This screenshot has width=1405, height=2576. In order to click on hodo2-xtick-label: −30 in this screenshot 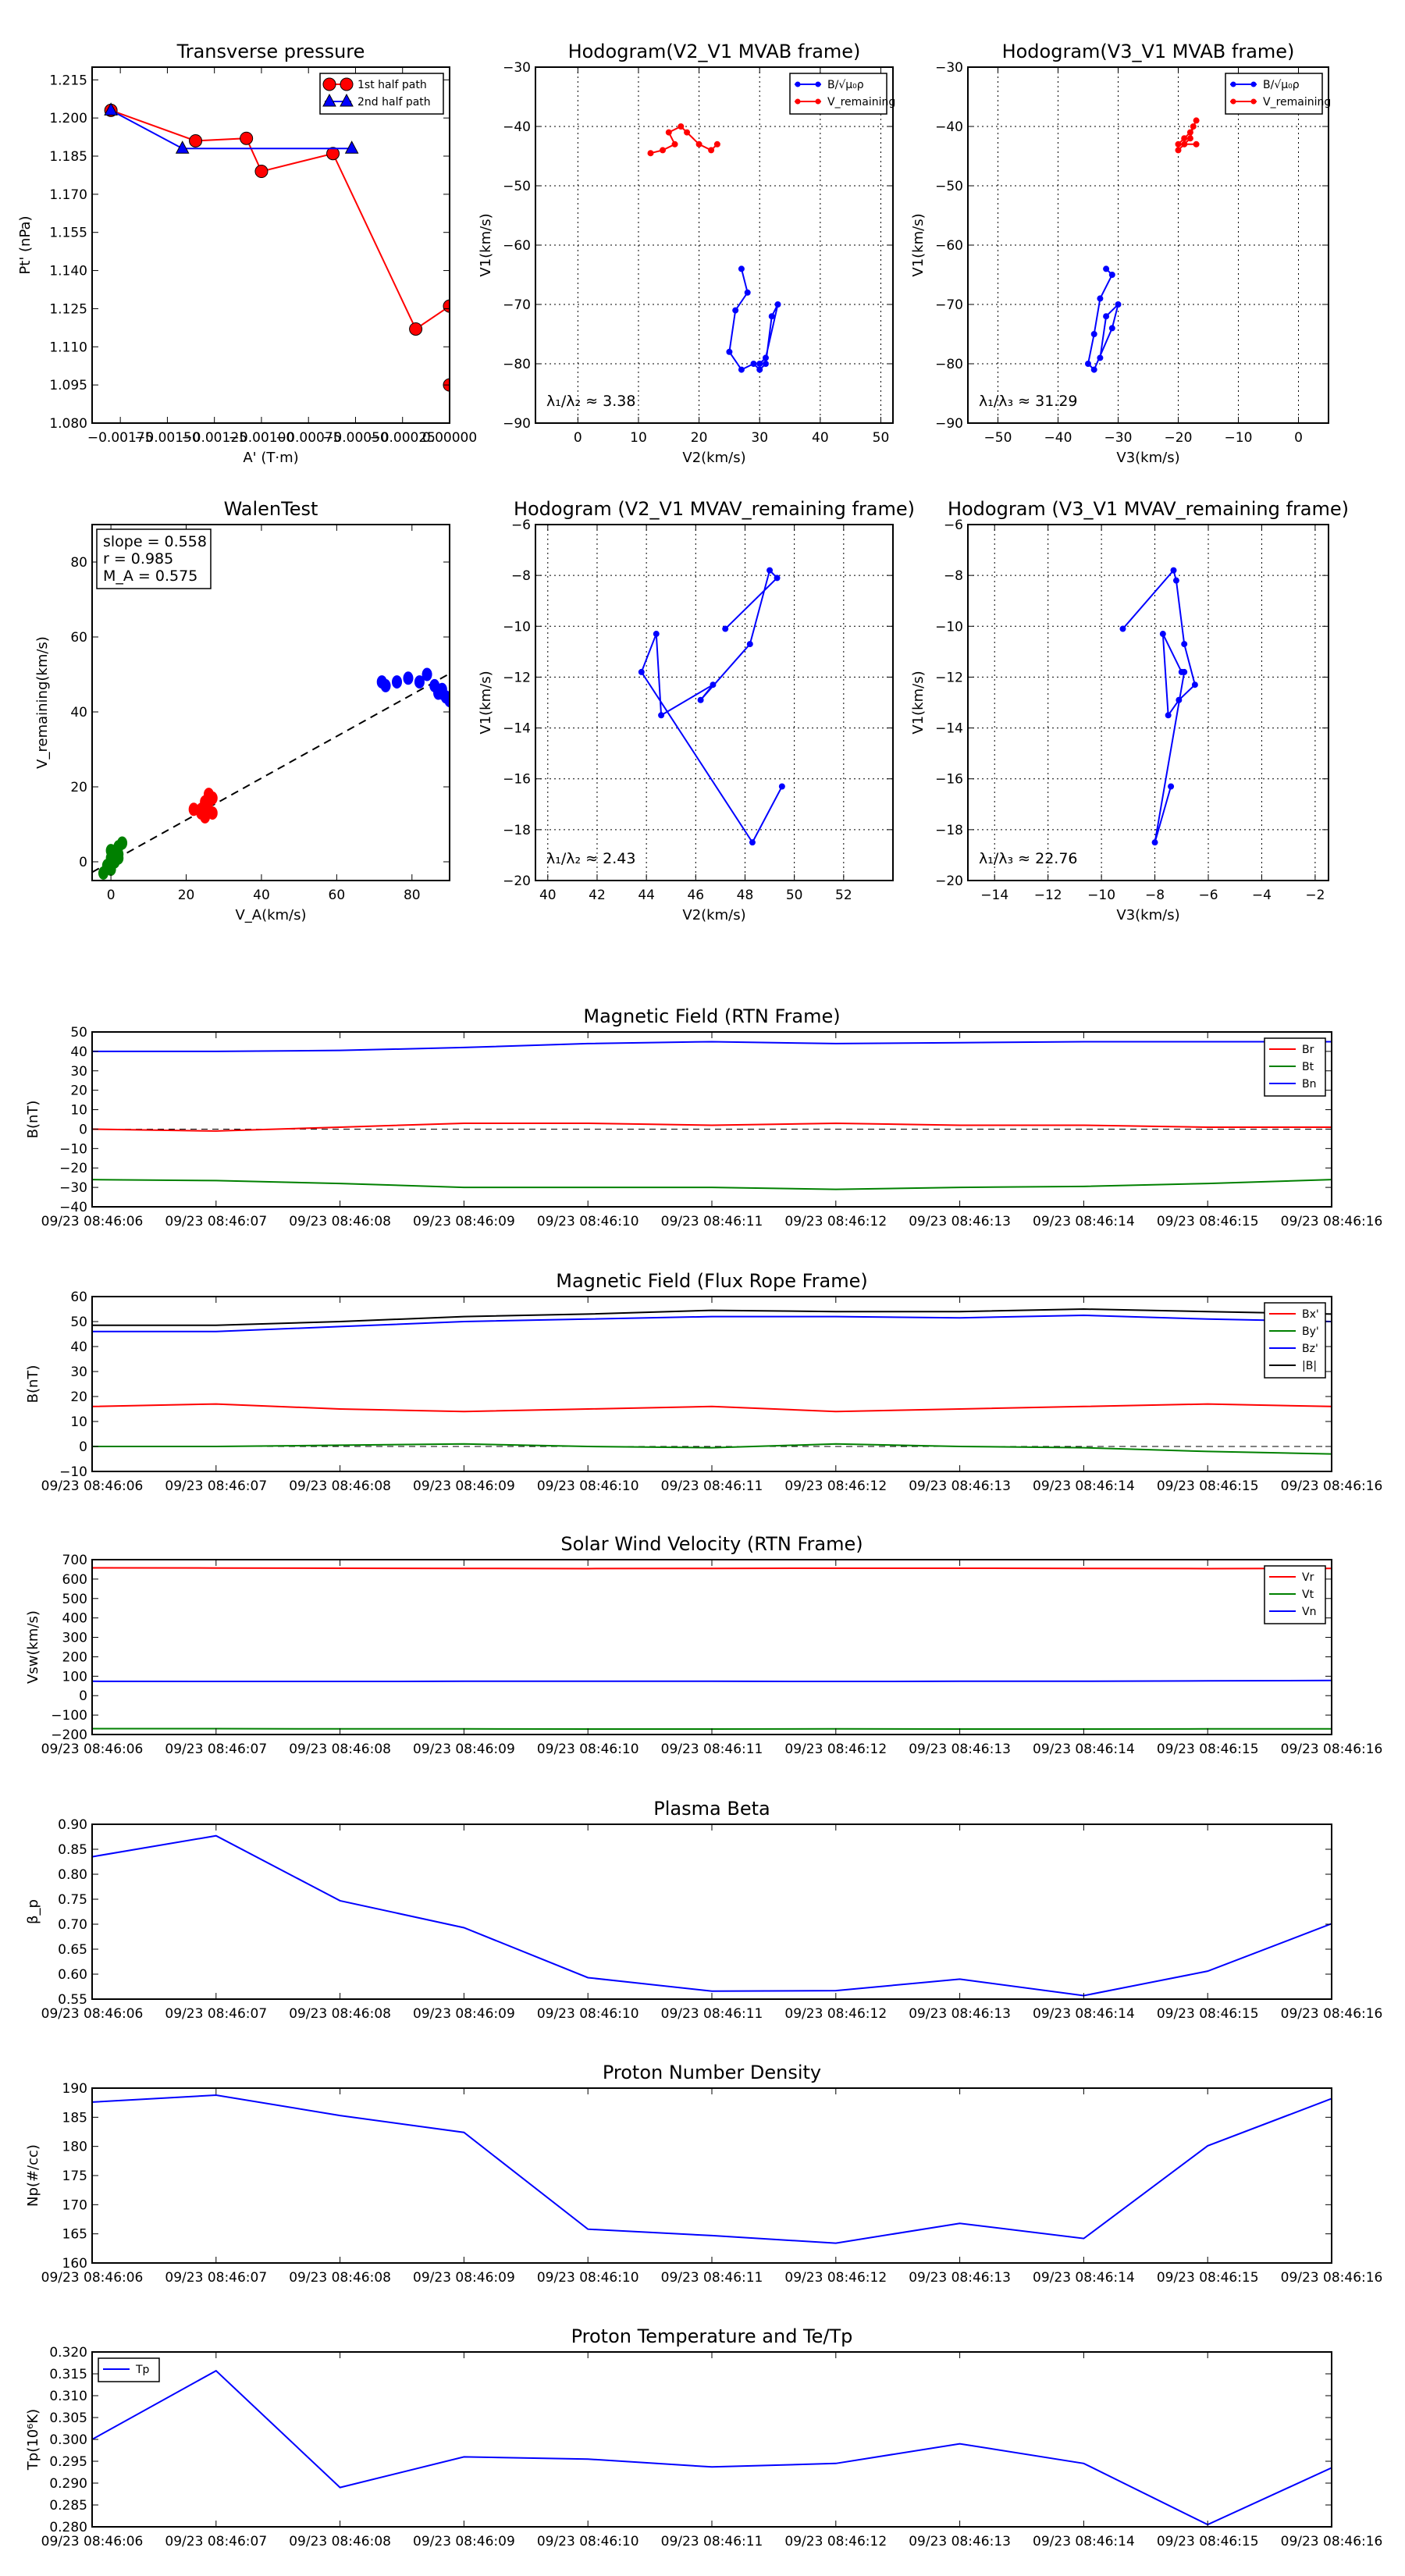, I will do `click(1118, 438)`.